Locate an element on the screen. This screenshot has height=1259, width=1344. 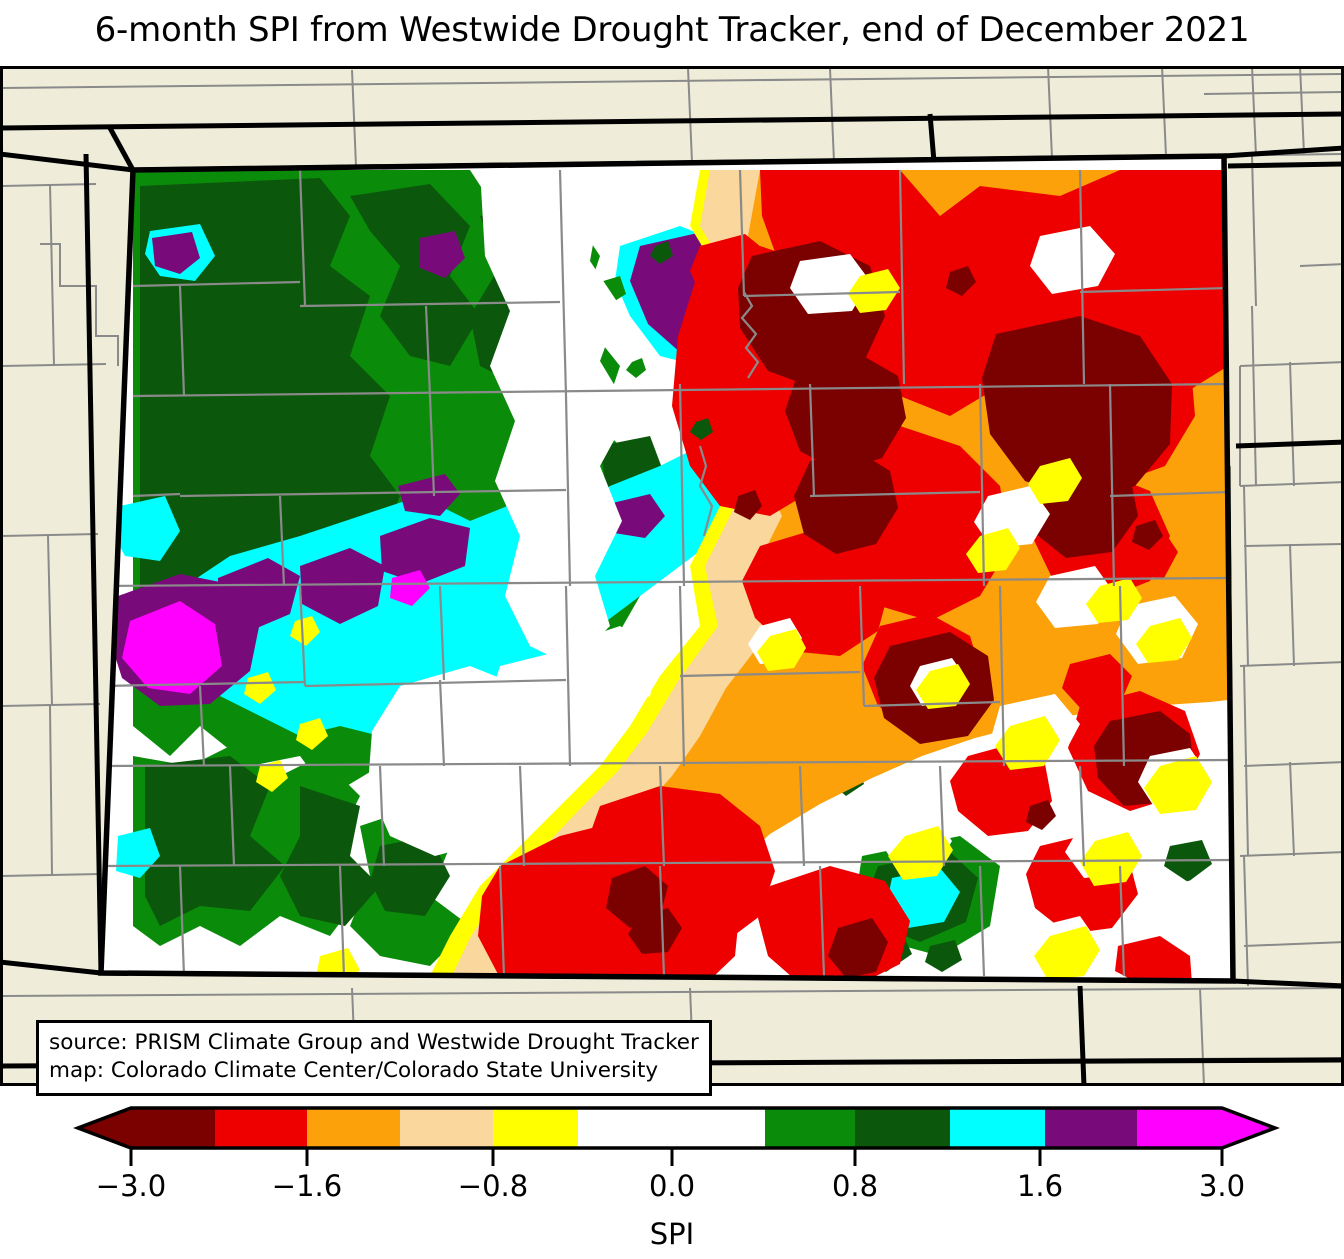
colorbar-tick-label-5: 1.6 is located at coordinates (1040, 1186).